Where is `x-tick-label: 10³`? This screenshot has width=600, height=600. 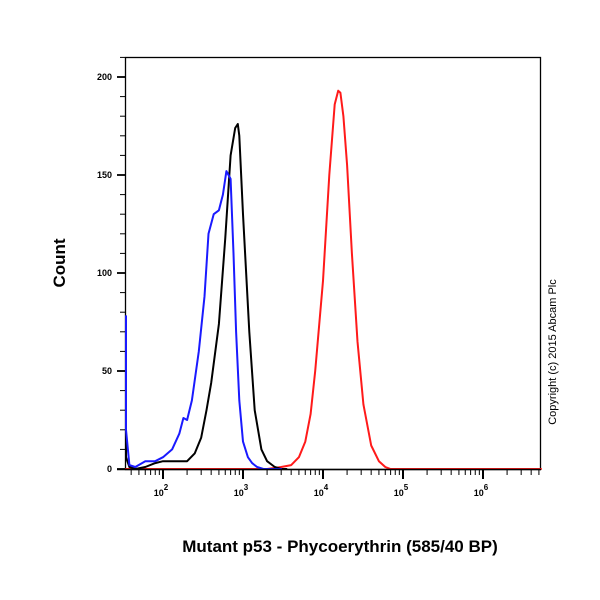
x-tick-label: 10³ is located at coordinates (241, 490).